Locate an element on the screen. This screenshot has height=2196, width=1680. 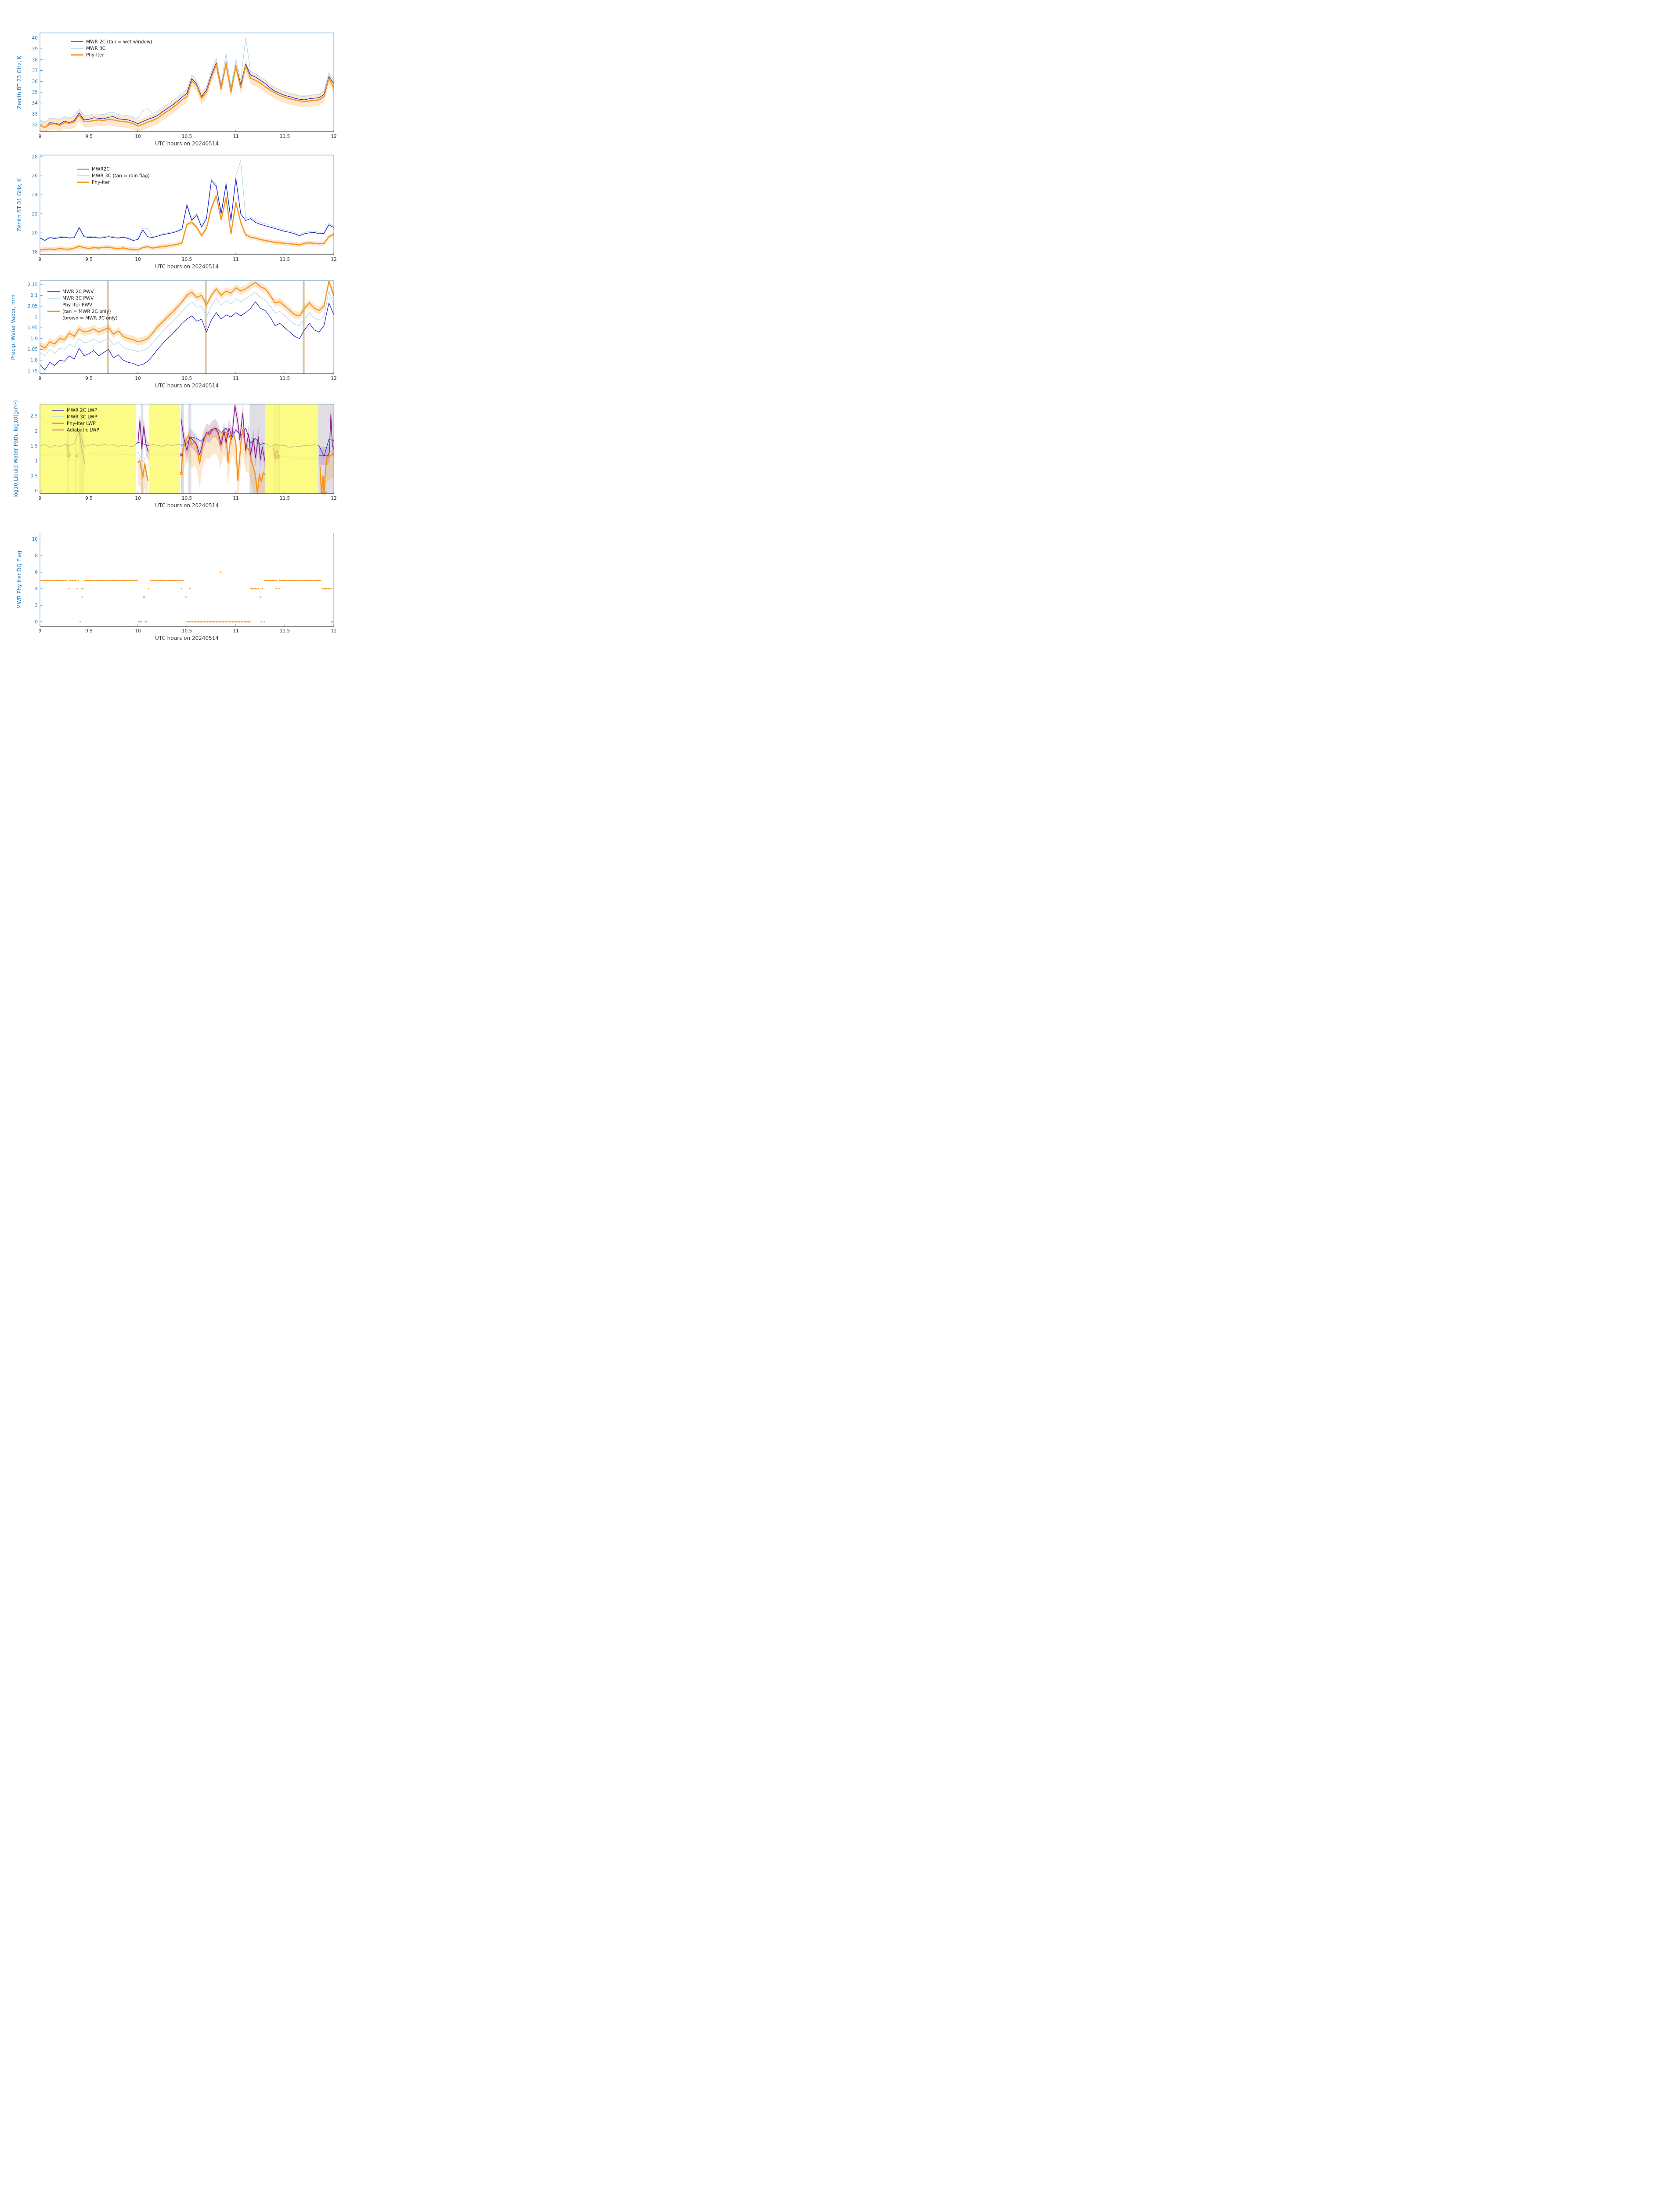
y-tick-label: 6 is located at coordinates (36, 572).